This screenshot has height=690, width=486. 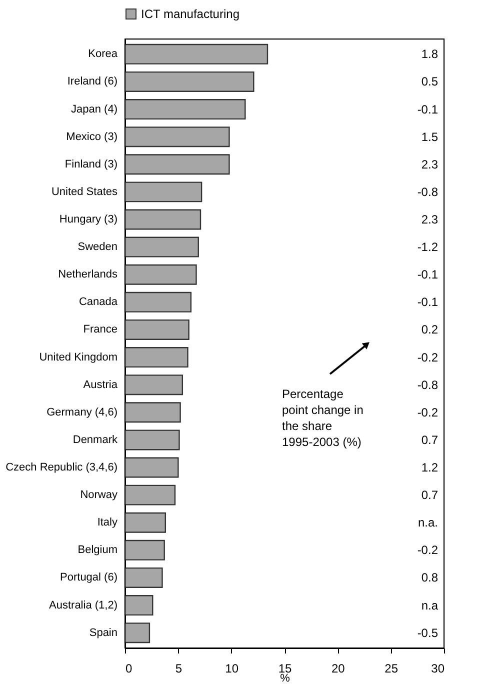 What do you see at coordinates (428, 523) in the screenshot?
I see `annotation: n.a.` at bounding box center [428, 523].